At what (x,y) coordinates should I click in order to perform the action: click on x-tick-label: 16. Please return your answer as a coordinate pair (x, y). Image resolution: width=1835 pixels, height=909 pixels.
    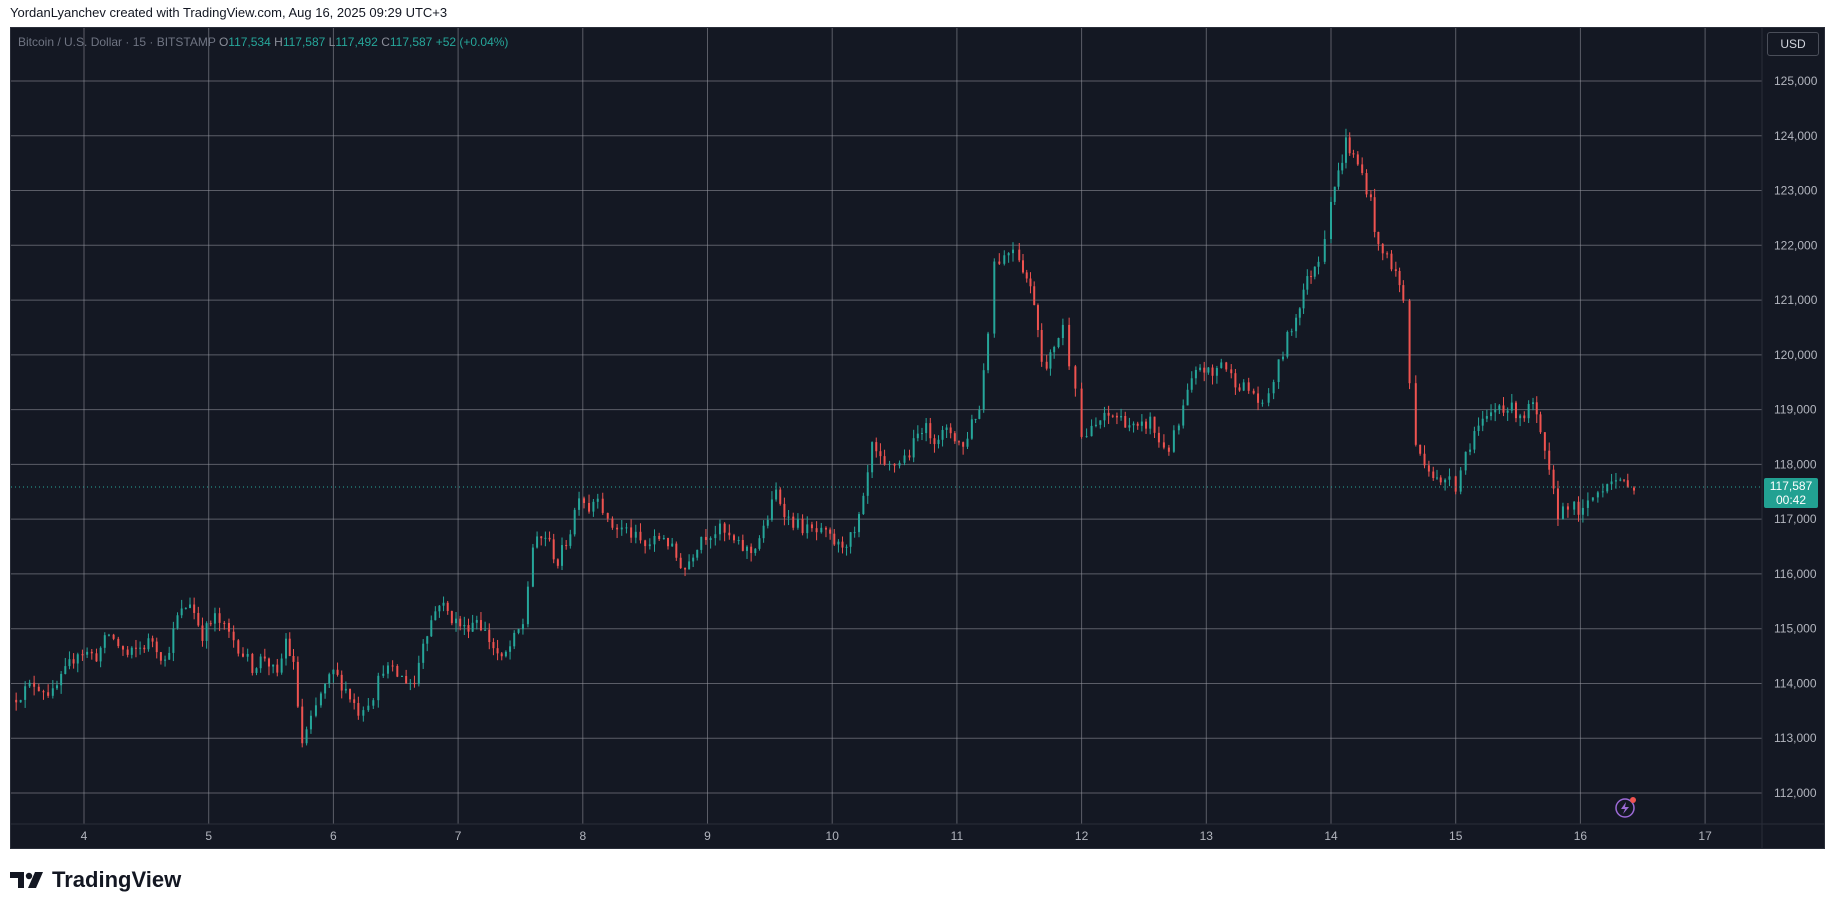
    Looking at the image, I should click on (1581, 836).